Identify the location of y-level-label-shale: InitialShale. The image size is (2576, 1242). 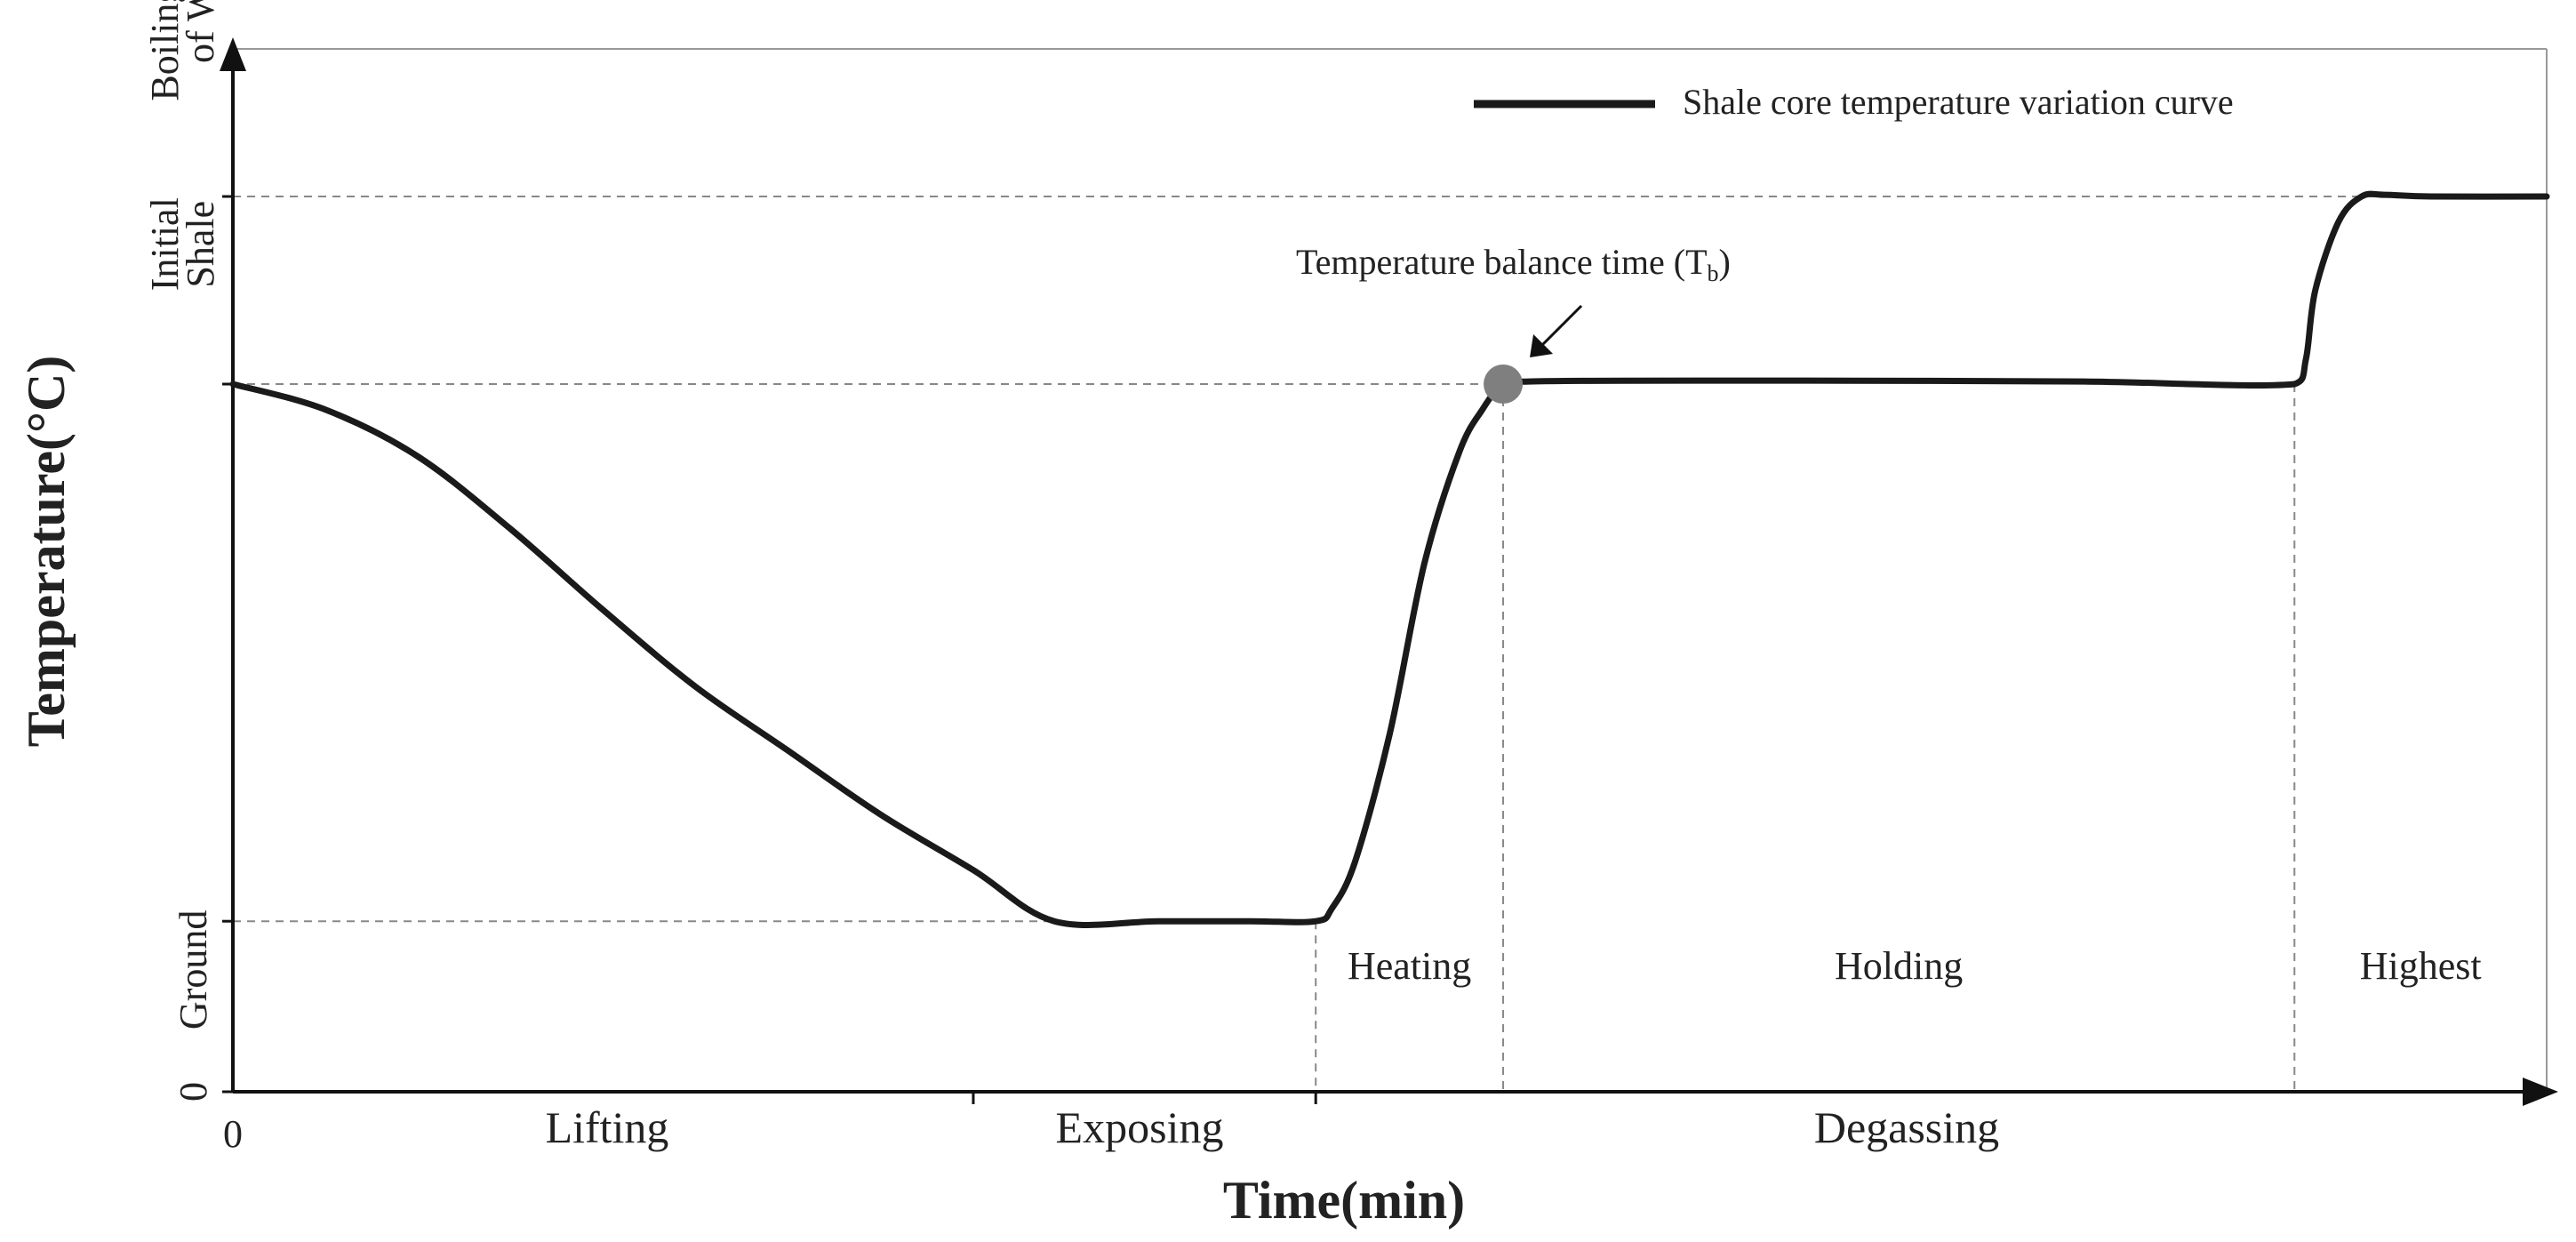
(182, 244).